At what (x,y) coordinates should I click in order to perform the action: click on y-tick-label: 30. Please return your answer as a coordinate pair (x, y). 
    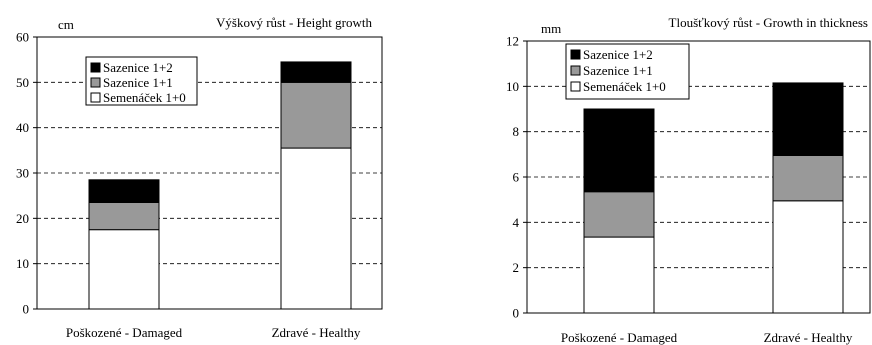
    Looking at the image, I should click on (22, 173).